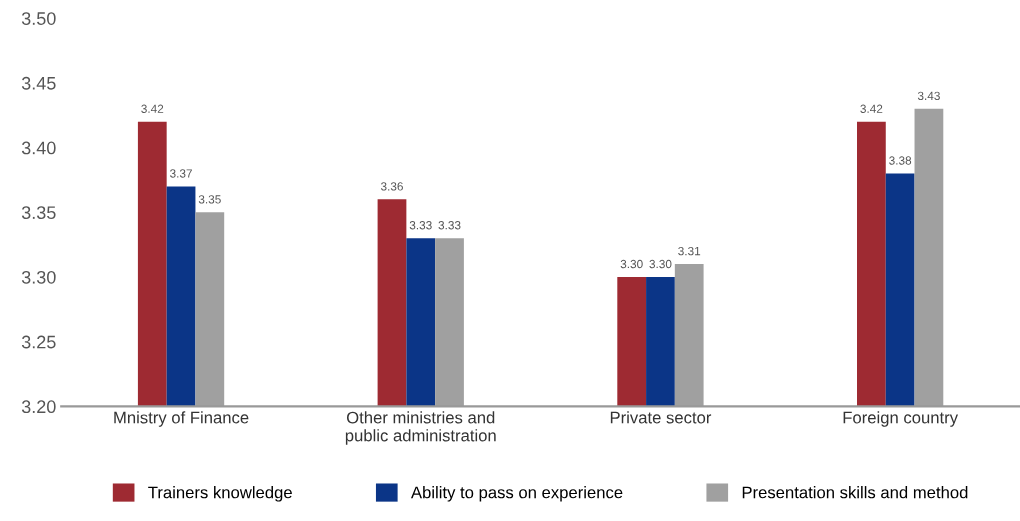 Image resolution: width=1020 pixels, height=521 pixels. Describe the element at coordinates (38, 148) in the screenshot. I see `y-tick-label: 3.40` at that location.